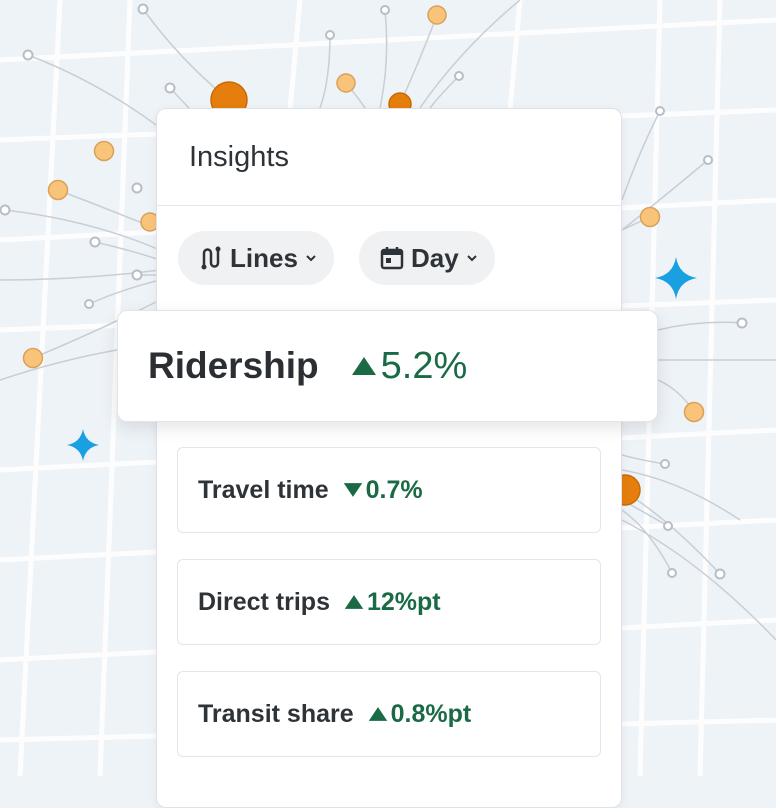 Image resolution: width=776 pixels, height=808 pixels. What do you see at coordinates (389, 205) in the screenshot?
I see `divider` at bounding box center [389, 205].